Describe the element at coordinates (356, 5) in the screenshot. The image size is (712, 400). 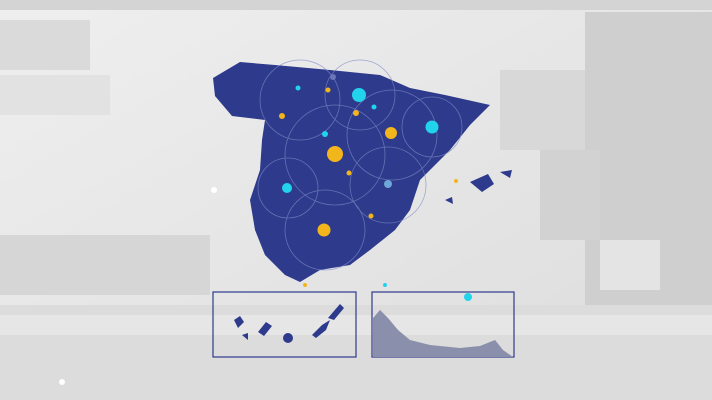
I see `top-band` at that location.